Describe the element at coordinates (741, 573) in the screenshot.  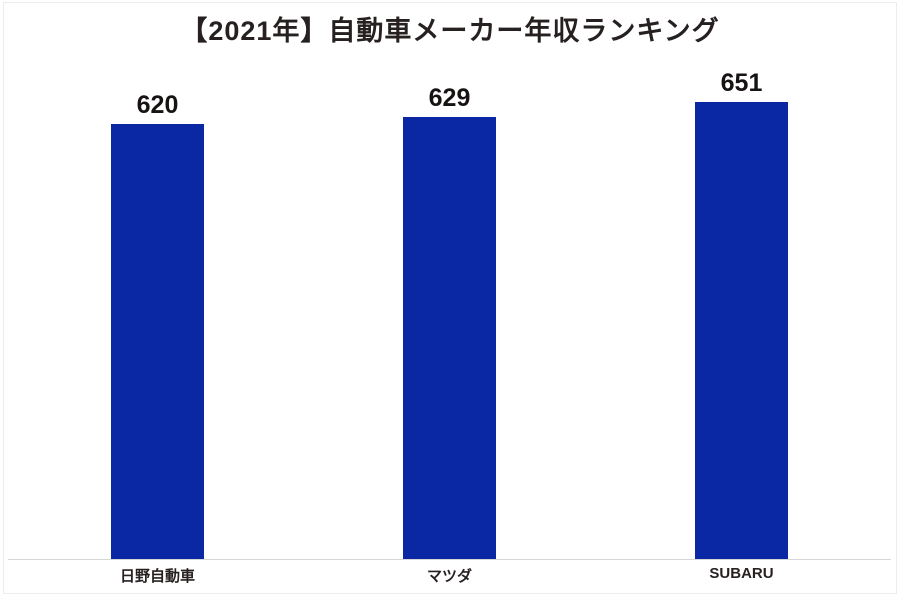
I see `category-label-3: SUBARU` at that location.